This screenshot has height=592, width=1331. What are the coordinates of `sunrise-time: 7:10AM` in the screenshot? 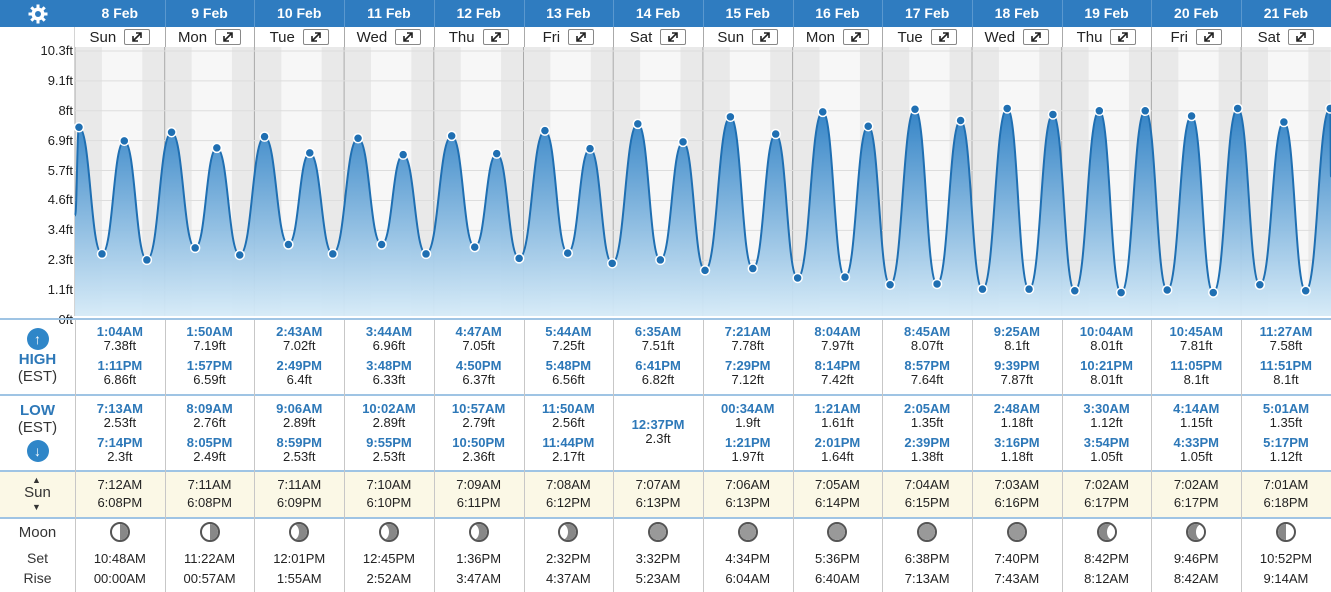 It's located at (389, 484).